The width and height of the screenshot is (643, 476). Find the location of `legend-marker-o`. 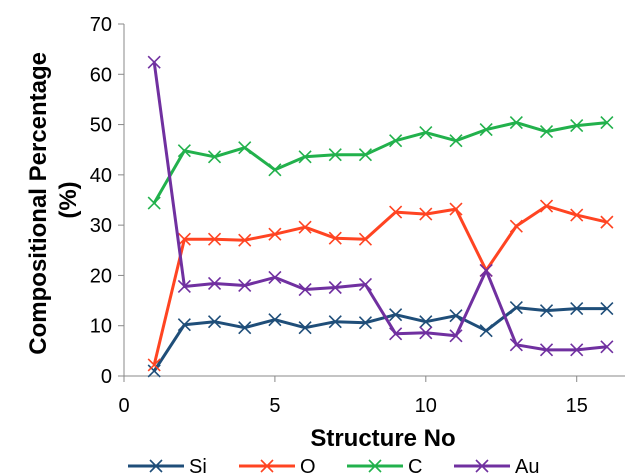

legend-marker-o is located at coordinates (267, 466).